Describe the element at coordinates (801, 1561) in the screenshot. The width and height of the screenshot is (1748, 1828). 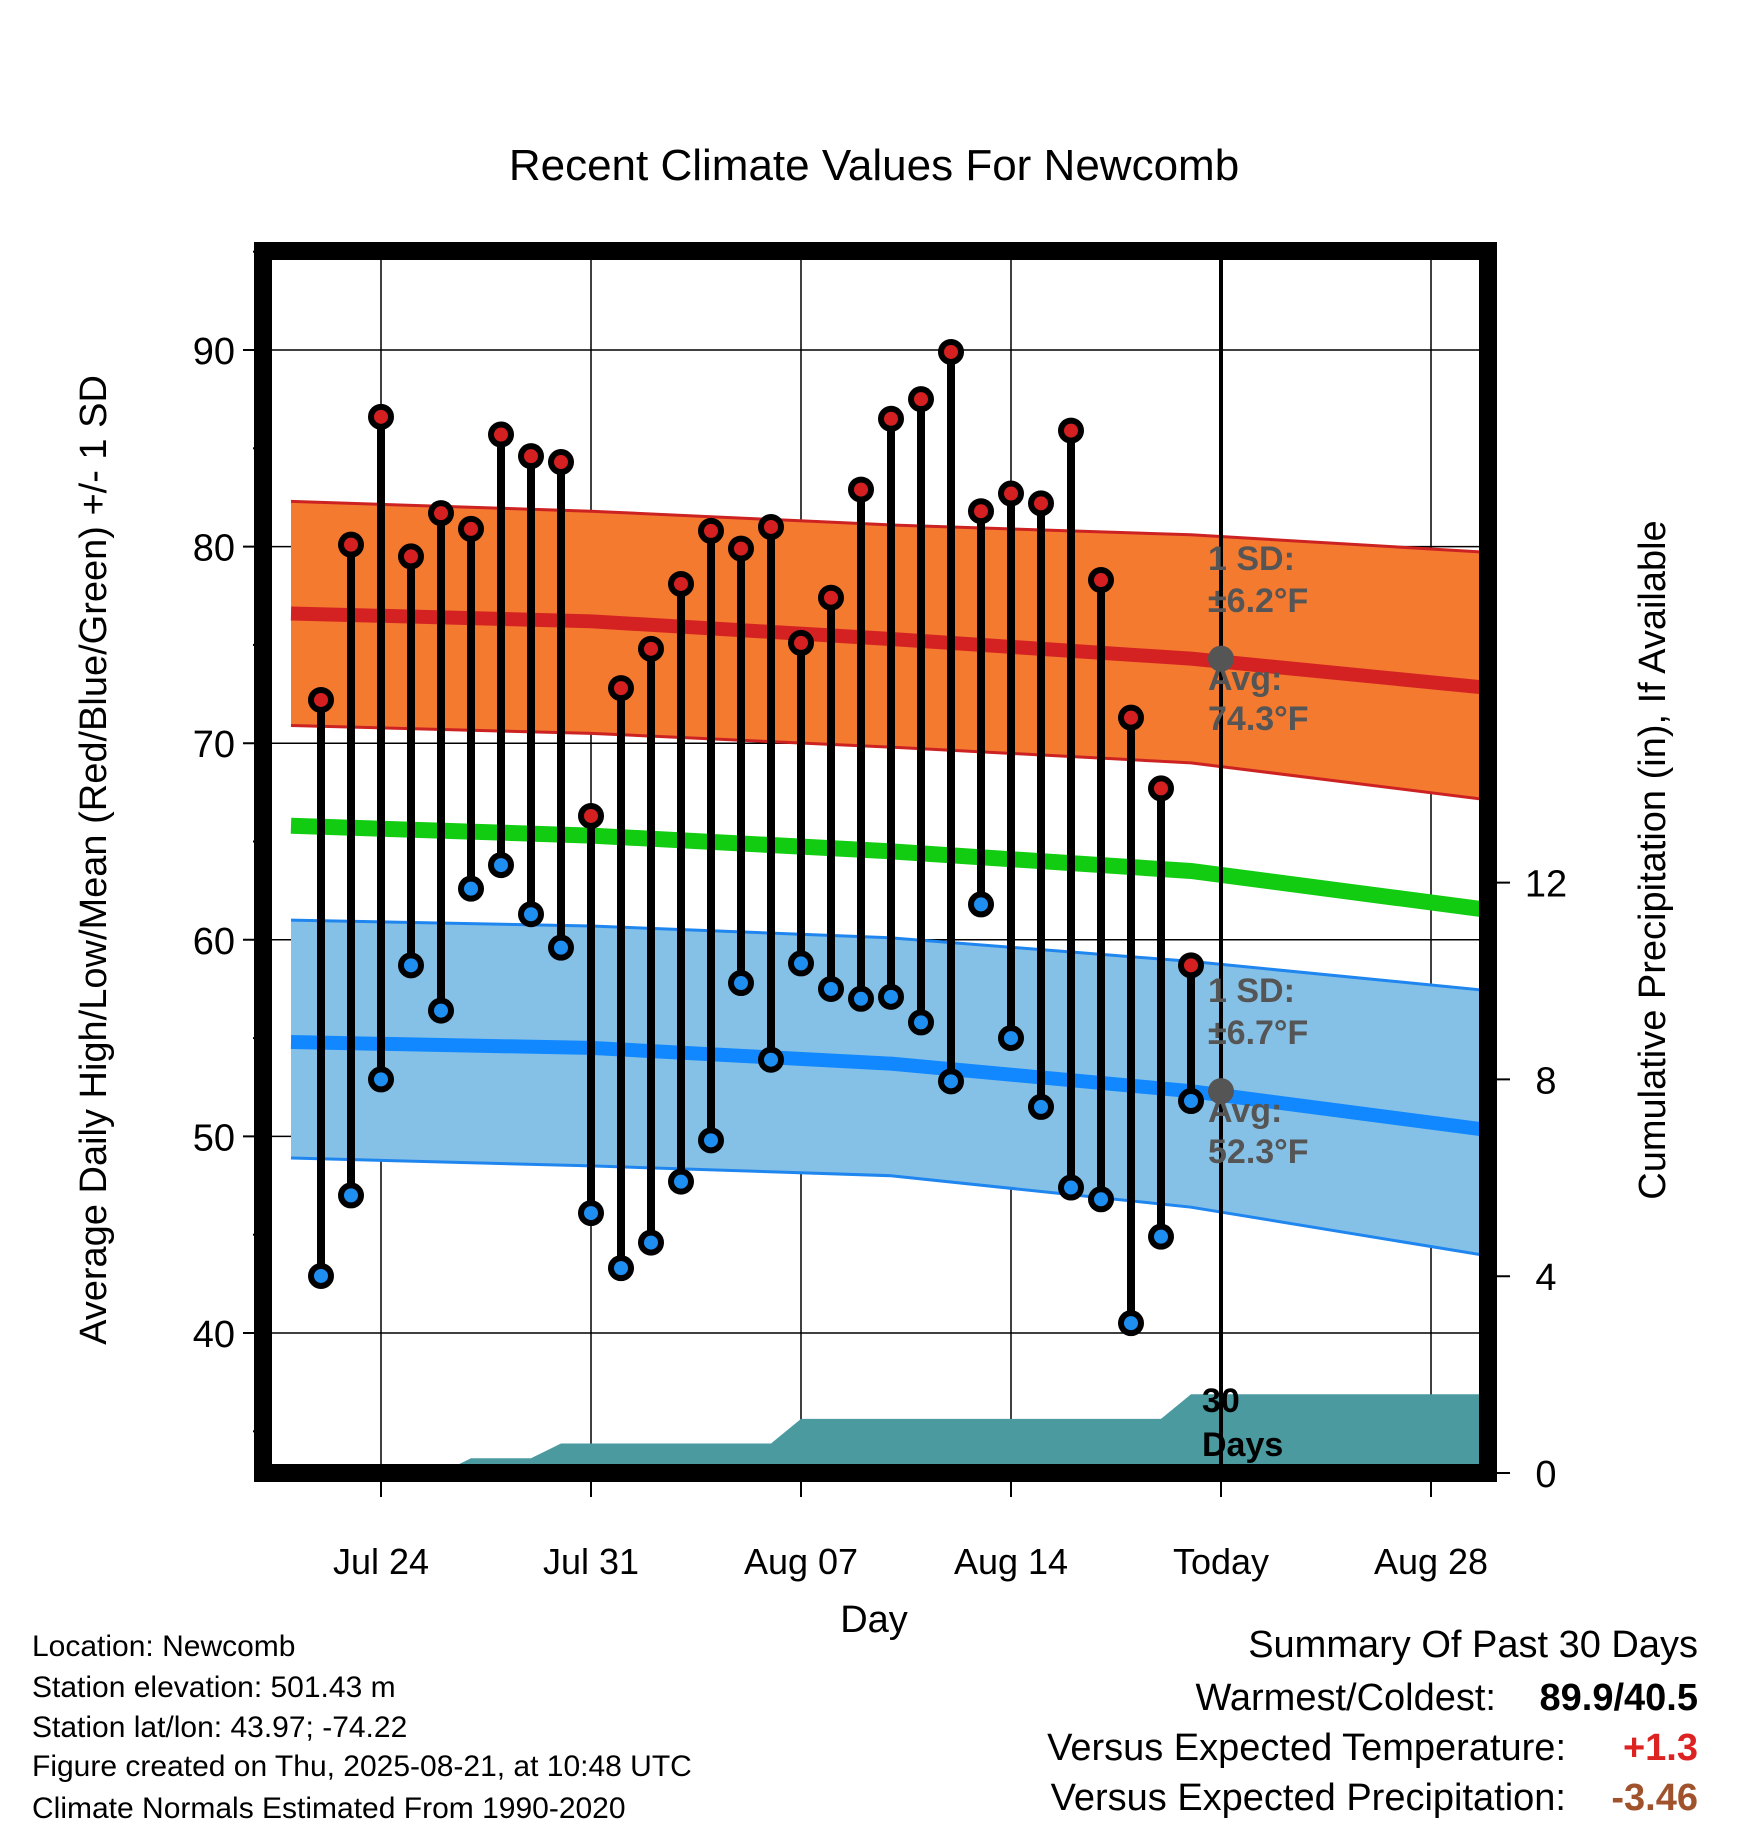
I see `x-tick-label: Aug 07` at that location.